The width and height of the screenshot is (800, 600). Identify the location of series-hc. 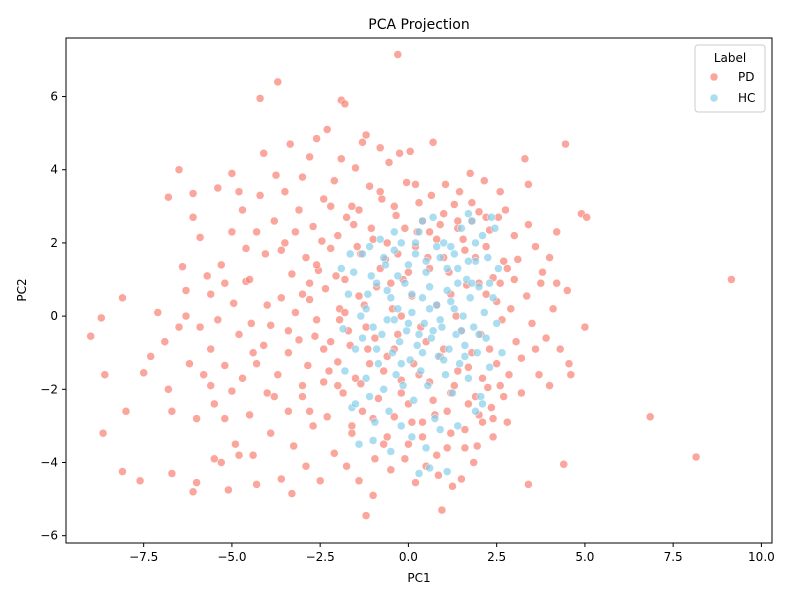
(422, 343).